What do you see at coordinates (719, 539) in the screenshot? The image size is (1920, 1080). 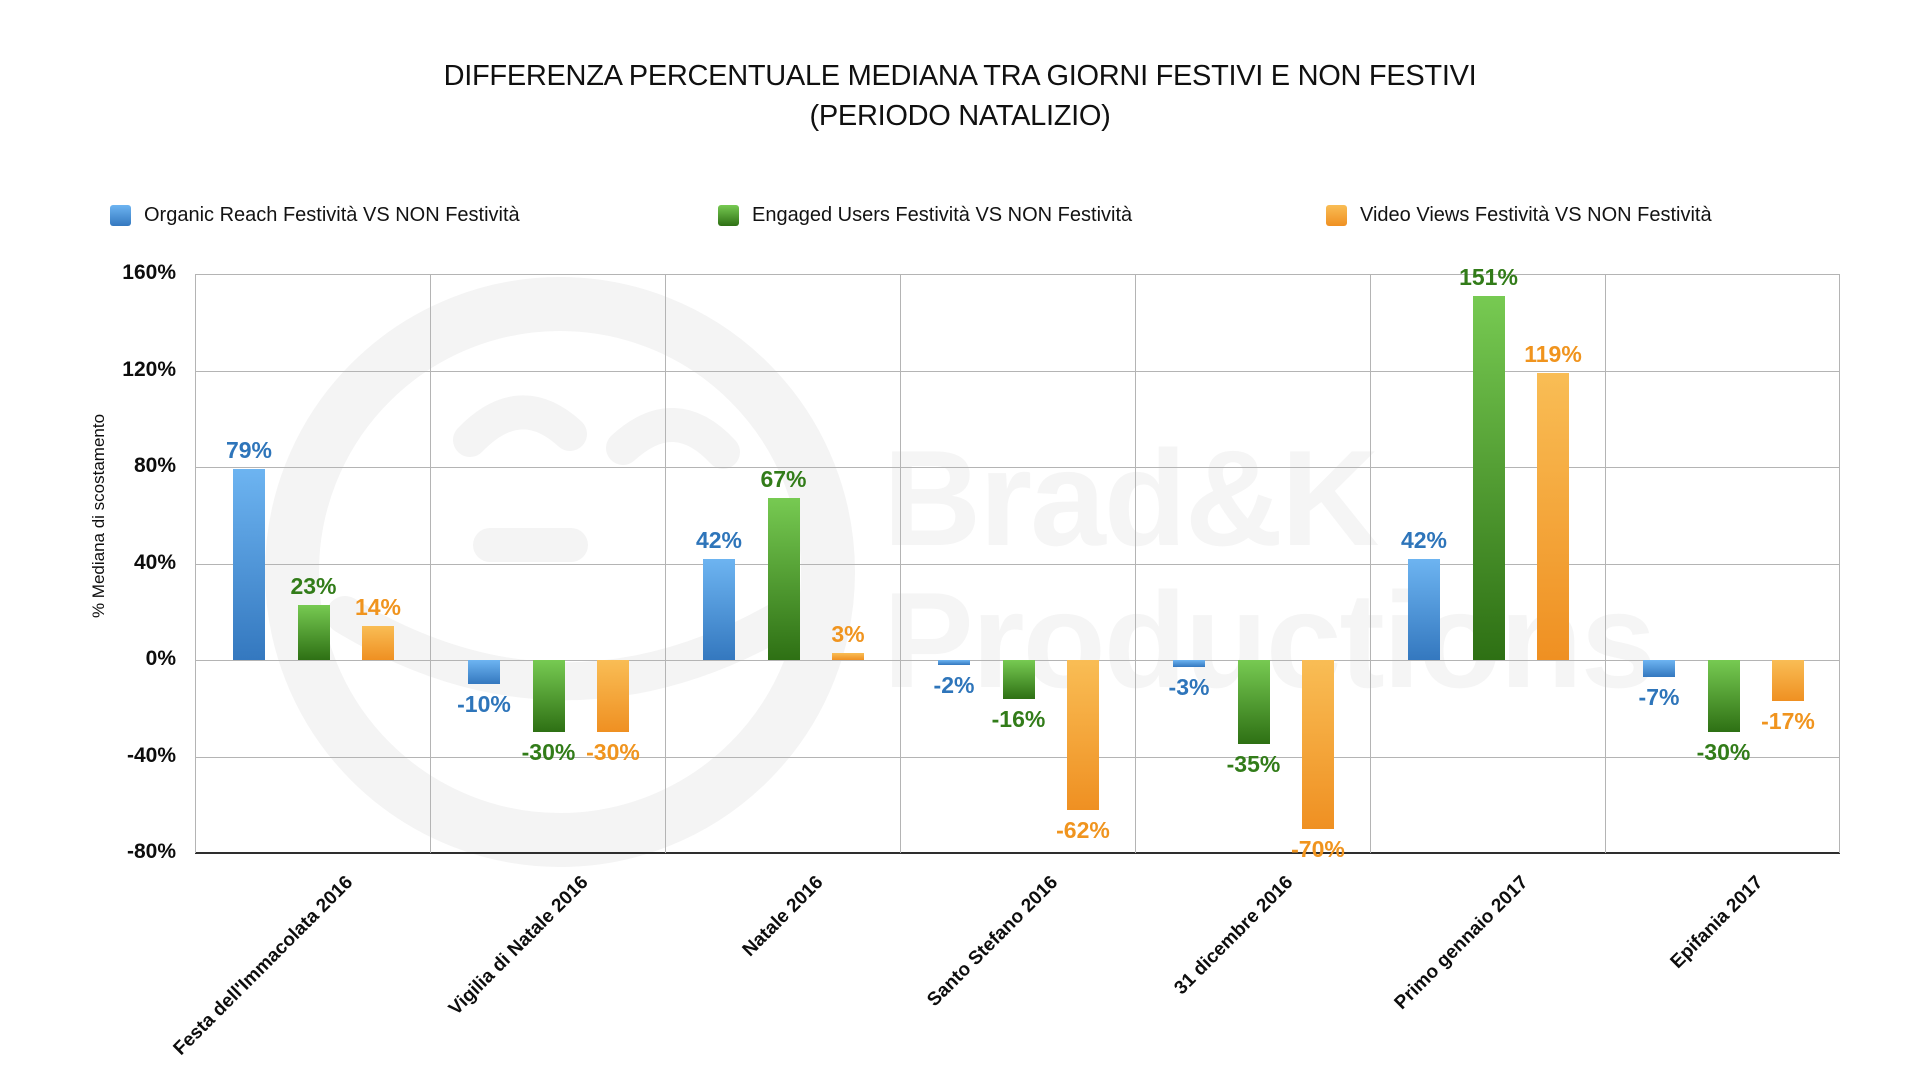 I see `value-label-organic-reach-2: 42%` at bounding box center [719, 539].